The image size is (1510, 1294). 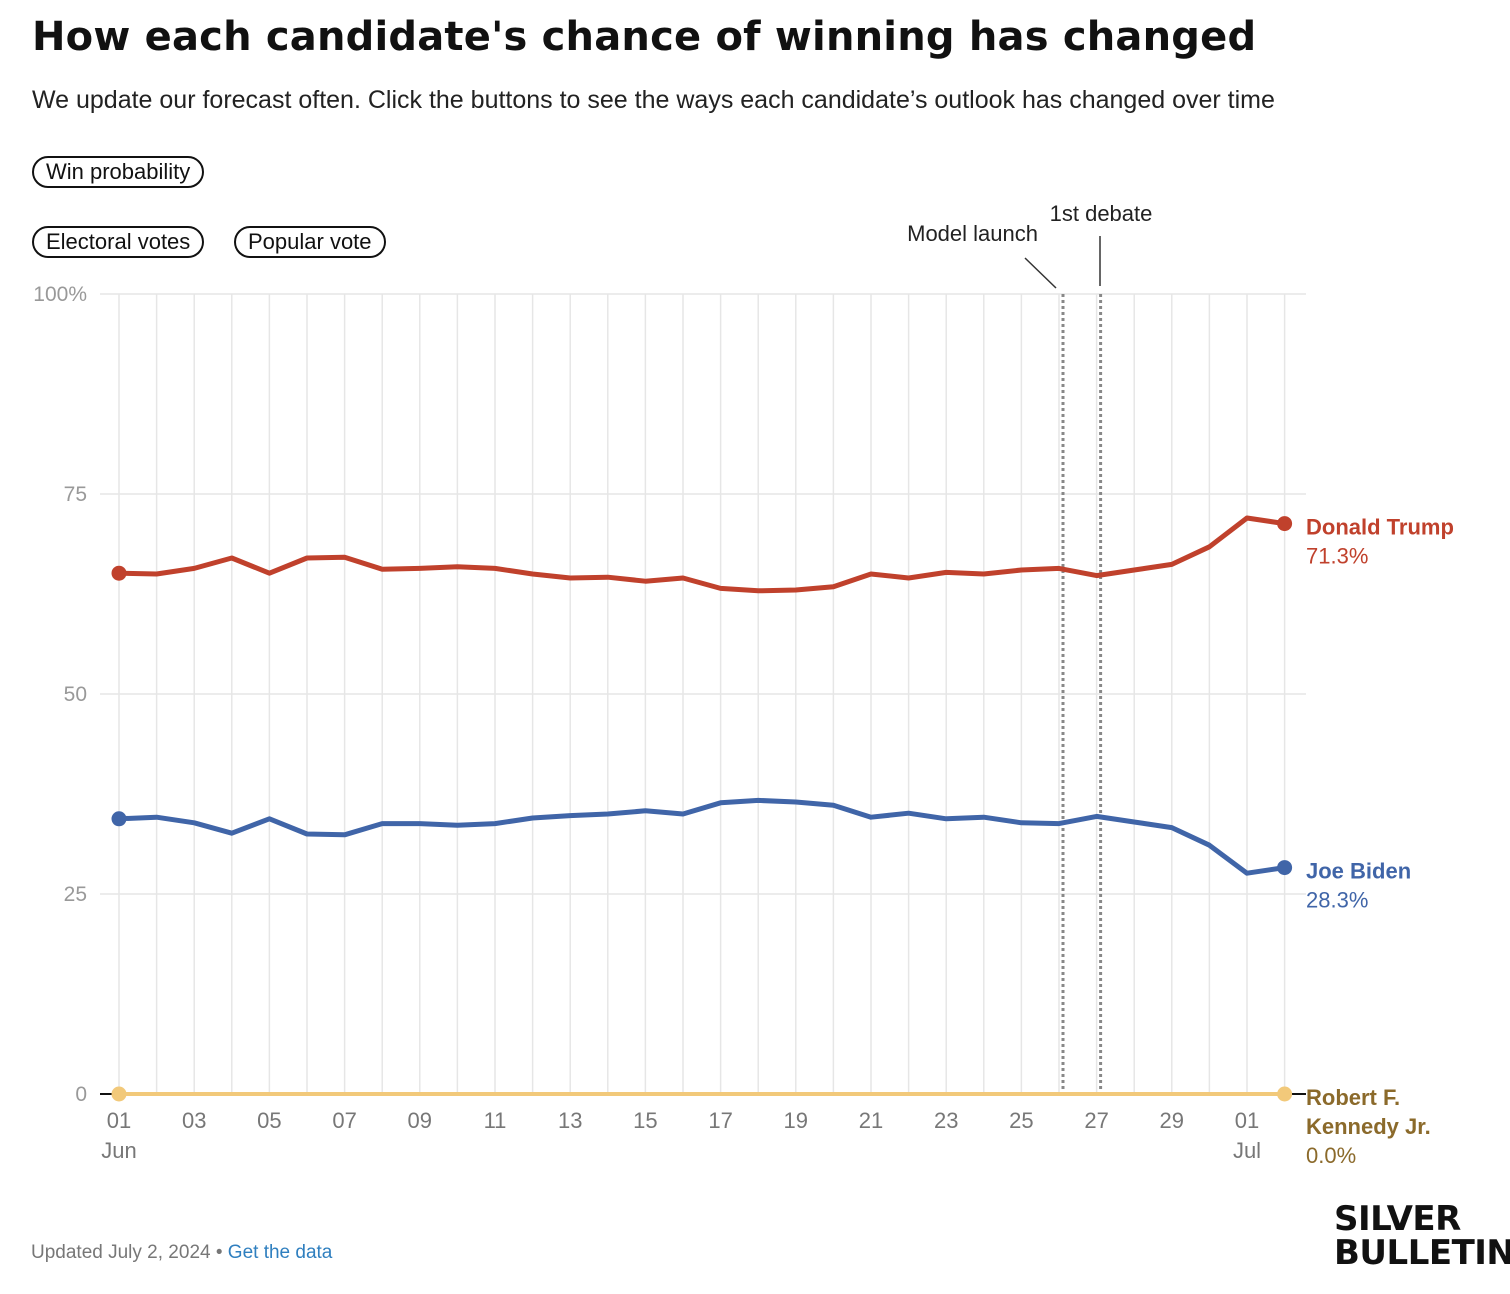 I want to click on x-tick-label: 03, so click(x=194, y=1120).